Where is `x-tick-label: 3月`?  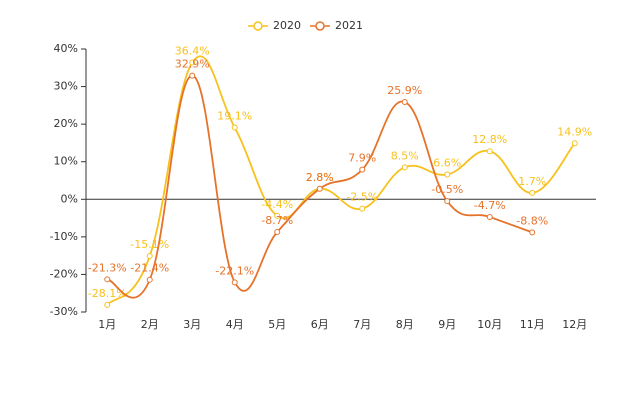
x-tick-label: 3月 is located at coordinates (192, 324).